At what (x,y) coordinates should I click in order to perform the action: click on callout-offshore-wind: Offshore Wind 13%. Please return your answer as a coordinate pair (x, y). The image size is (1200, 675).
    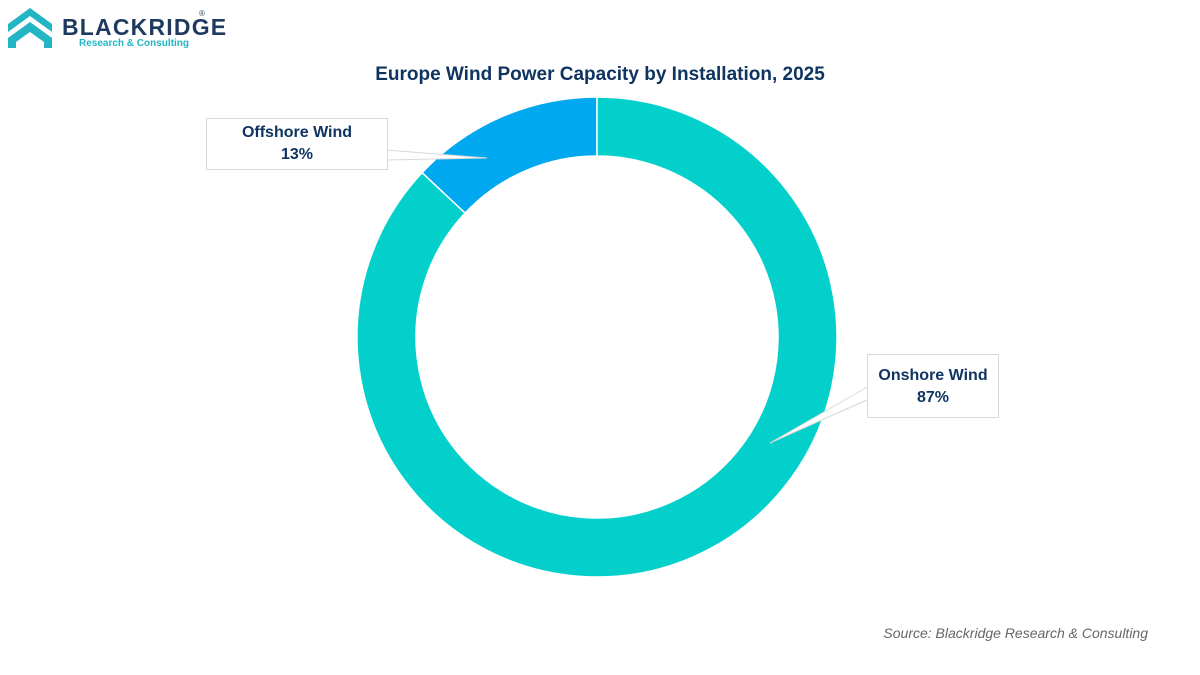
    Looking at the image, I should click on (297, 144).